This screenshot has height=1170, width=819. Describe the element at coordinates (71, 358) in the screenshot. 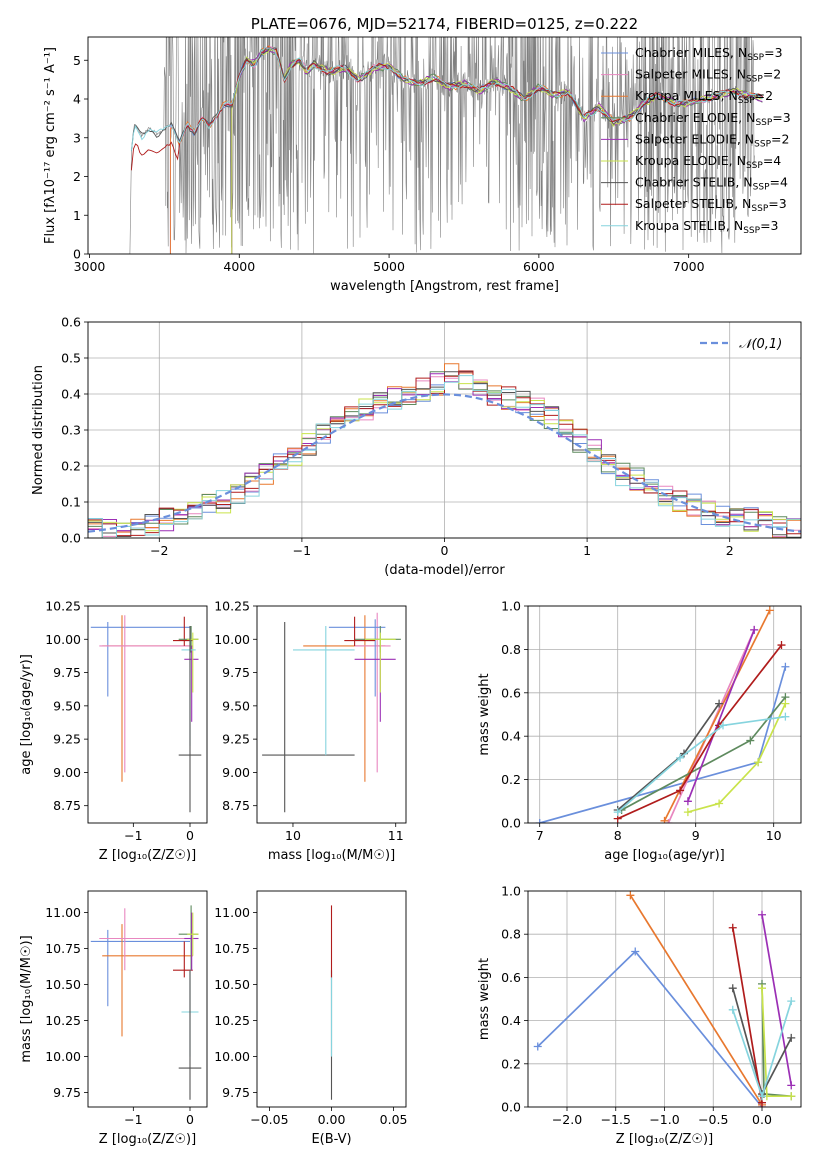

I see `y-tick-label: 0.5` at that location.